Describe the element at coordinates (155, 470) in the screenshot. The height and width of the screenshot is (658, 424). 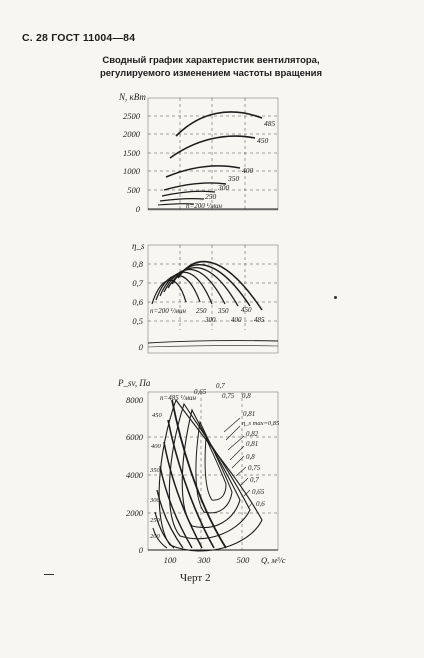
I see `pressure-speed-label: 350` at that location.